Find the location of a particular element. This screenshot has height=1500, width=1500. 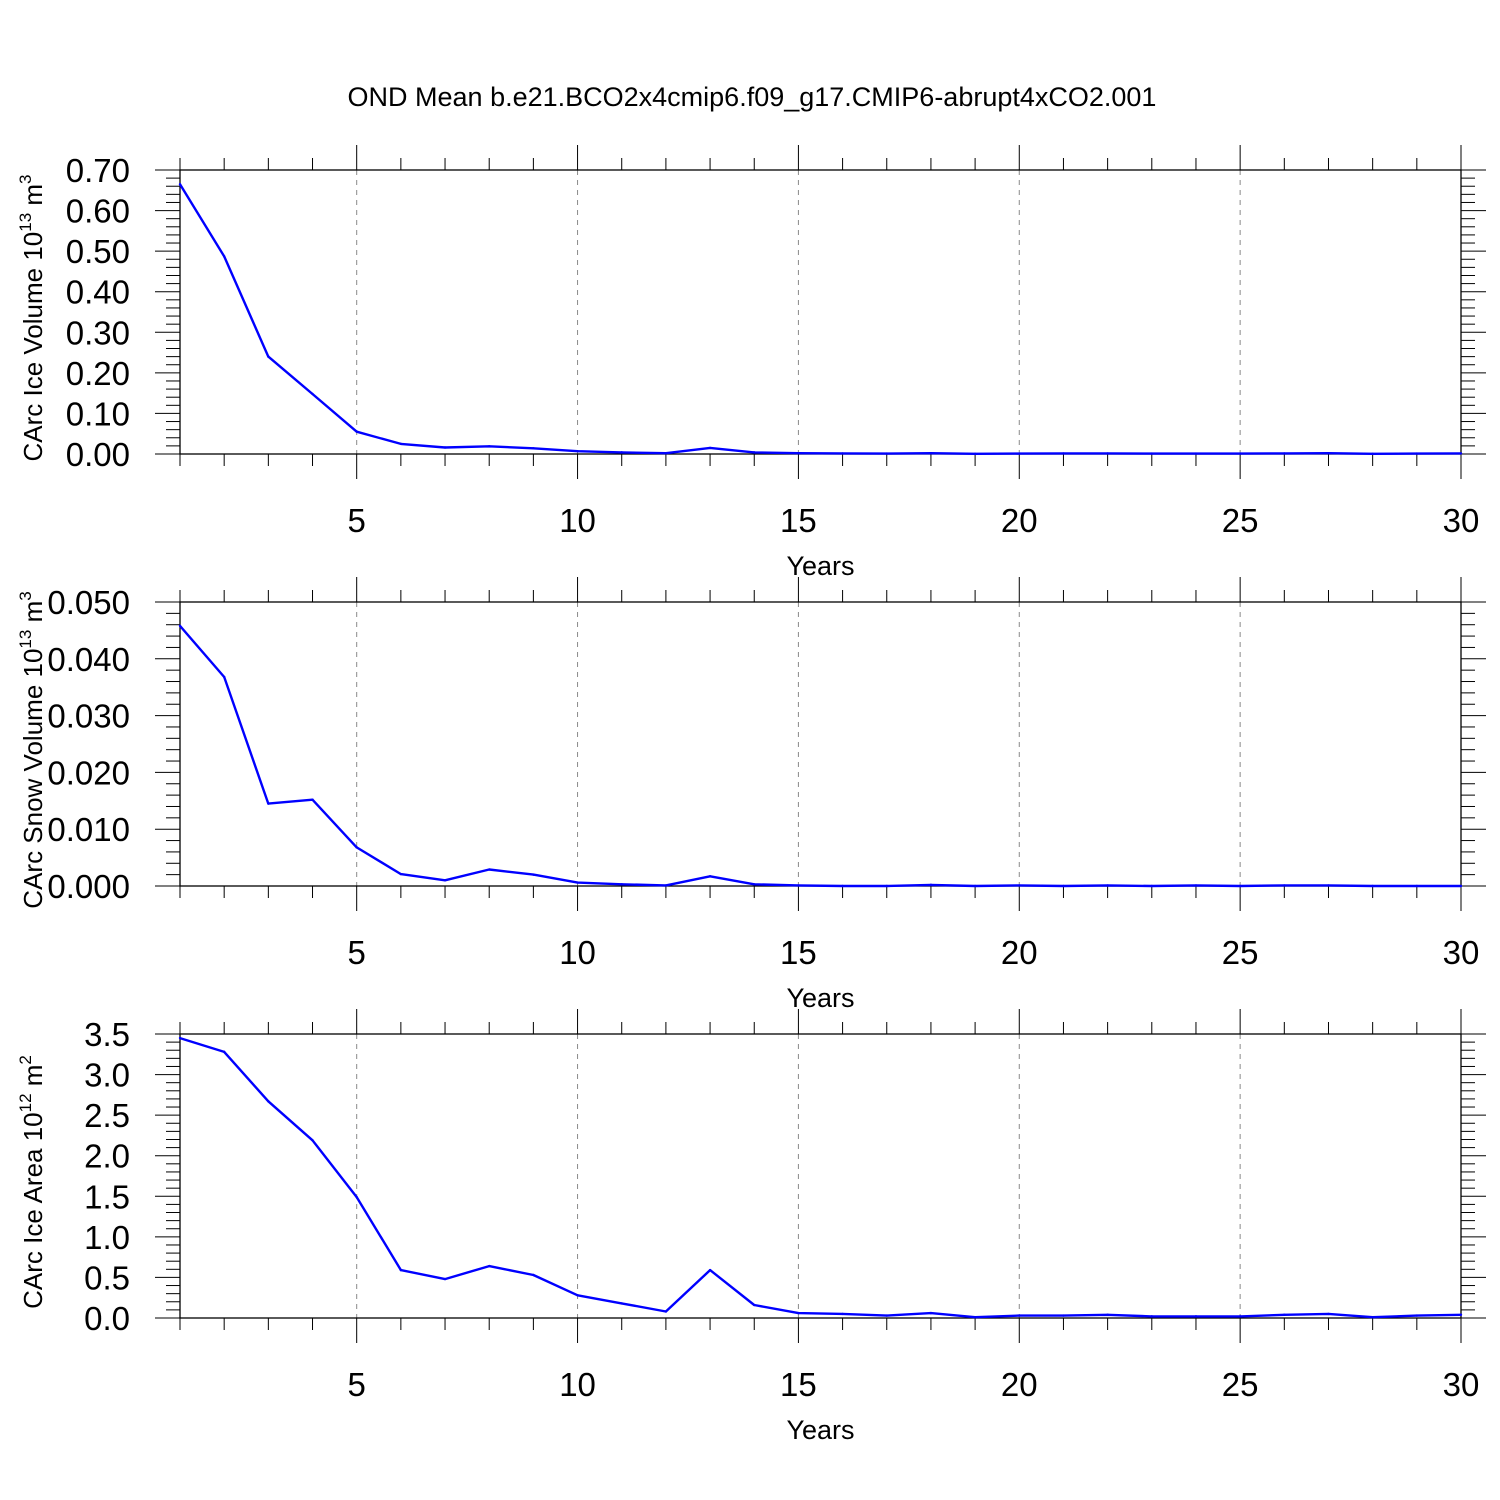

y-tick-label: 3.0 is located at coordinates (107, 1075).